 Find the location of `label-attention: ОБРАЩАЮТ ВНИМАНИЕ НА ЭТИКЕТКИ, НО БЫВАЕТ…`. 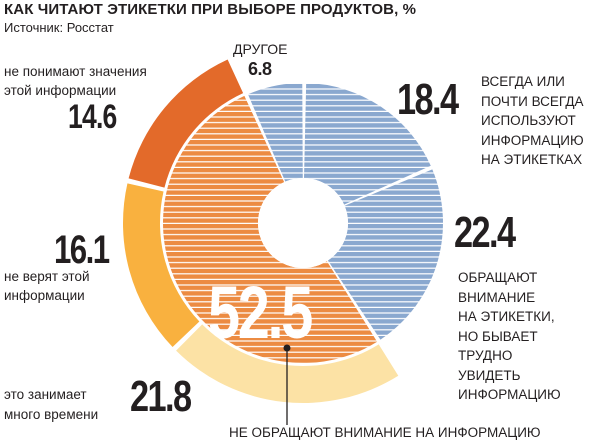

label-attention: ОБРАЩАЮТ ВНИМАНИЕ НА ЭТИКЕТКИ, НО БЫВАЕТ… is located at coordinates (509, 336).